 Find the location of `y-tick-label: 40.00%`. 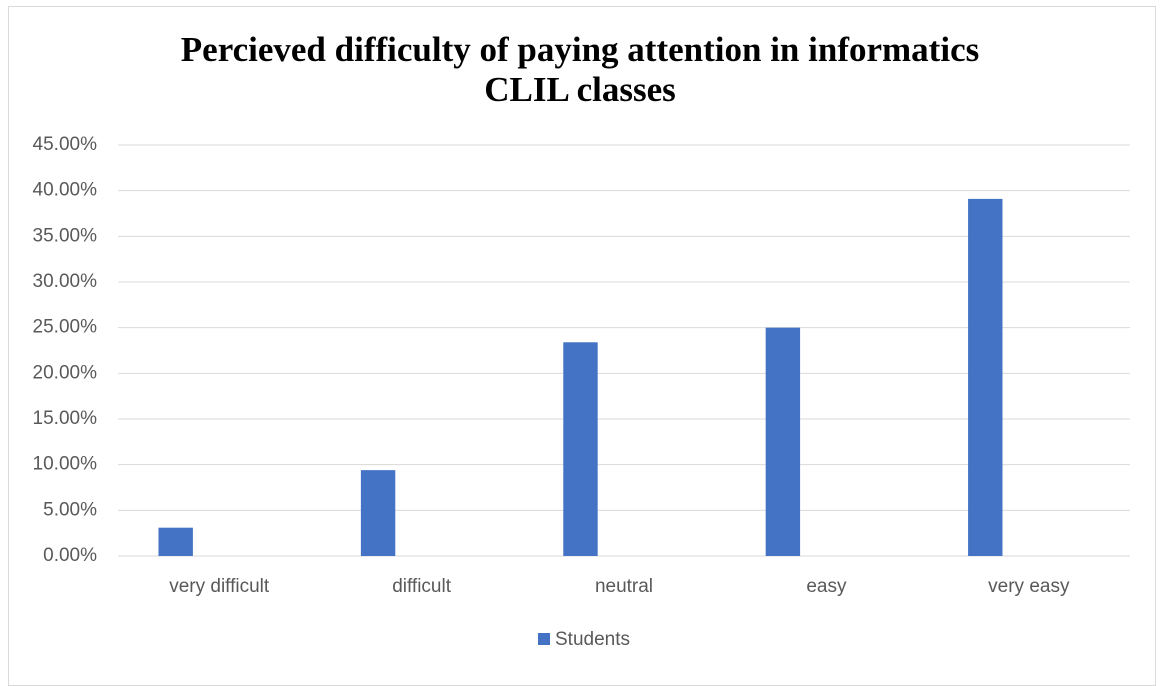

y-tick-label: 40.00% is located at coordinates (65, 190).